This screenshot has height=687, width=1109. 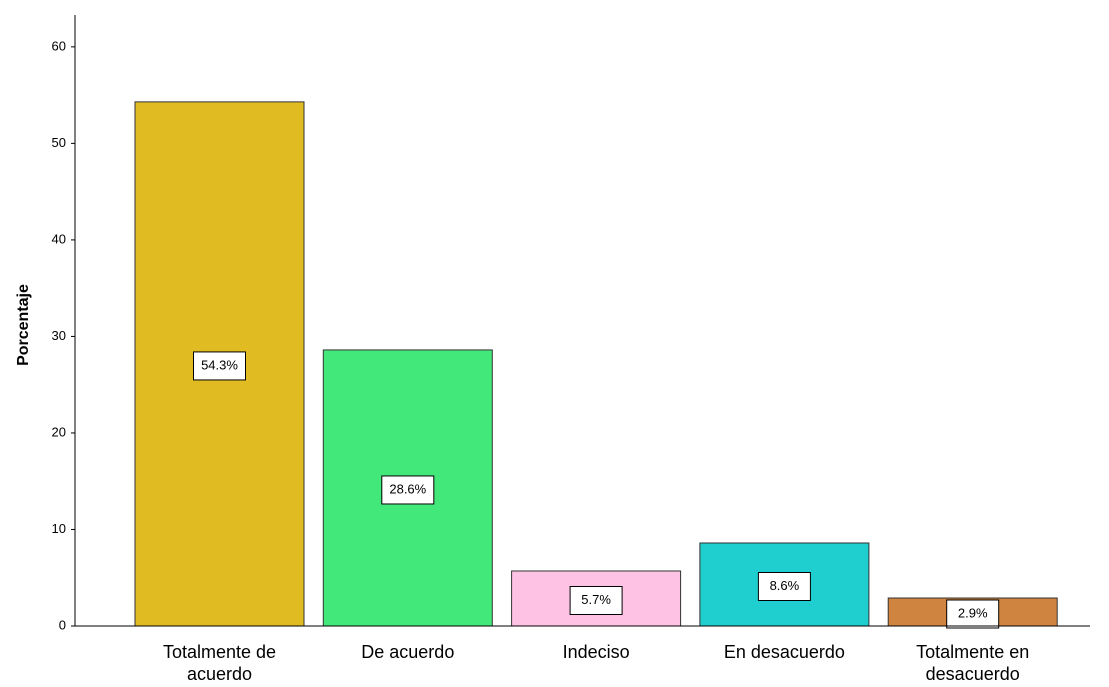 What do you see at coordinates (219, 652) in the screenshot?
I see `x-tick-label: Totalmente de` at bounding box center [219, 652].